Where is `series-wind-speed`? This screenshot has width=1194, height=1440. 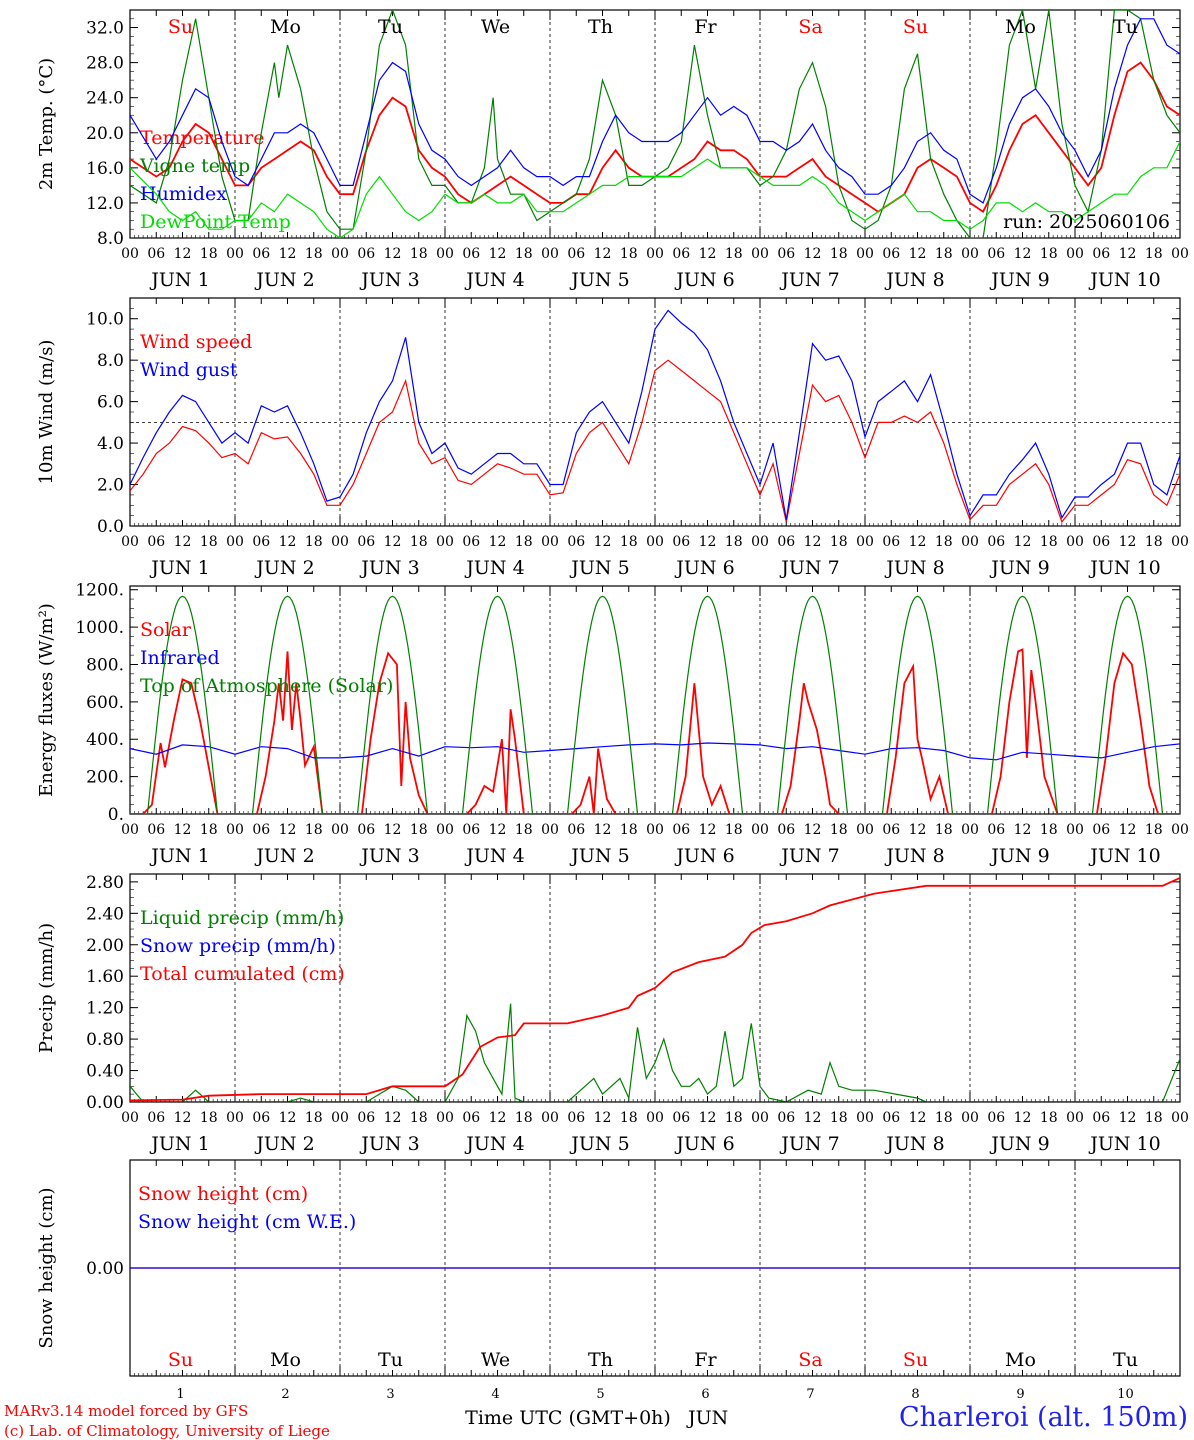 series-wind-speed is located at coordinates (655, 441).